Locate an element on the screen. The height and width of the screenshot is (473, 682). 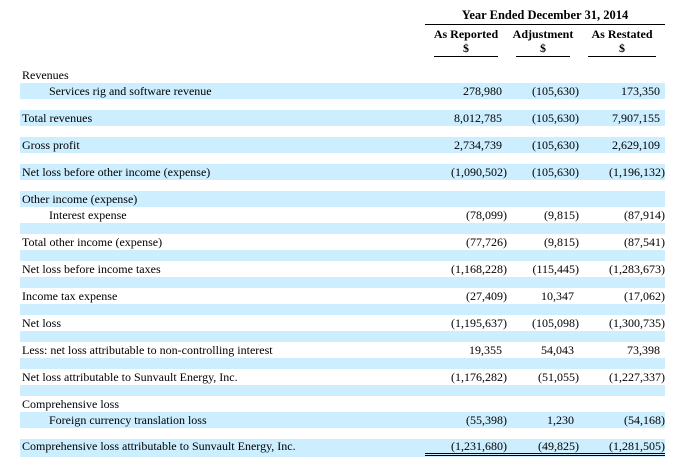
row-label: Net loss before other income (expense) is located at coordinates (116, 172).